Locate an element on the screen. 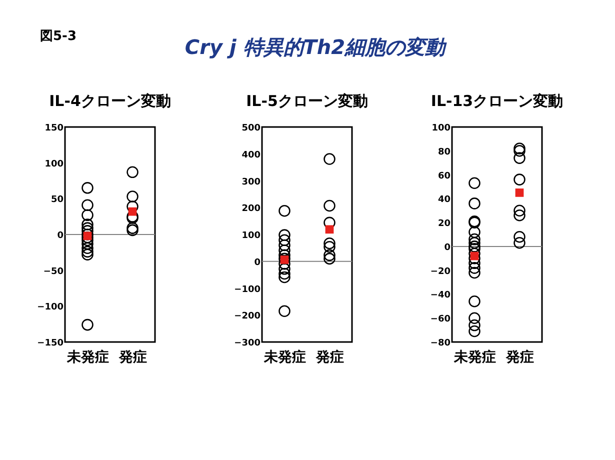 This screenshot has width=615, height=460. y-tick-label: −80 is located at coordinates (440, 343).